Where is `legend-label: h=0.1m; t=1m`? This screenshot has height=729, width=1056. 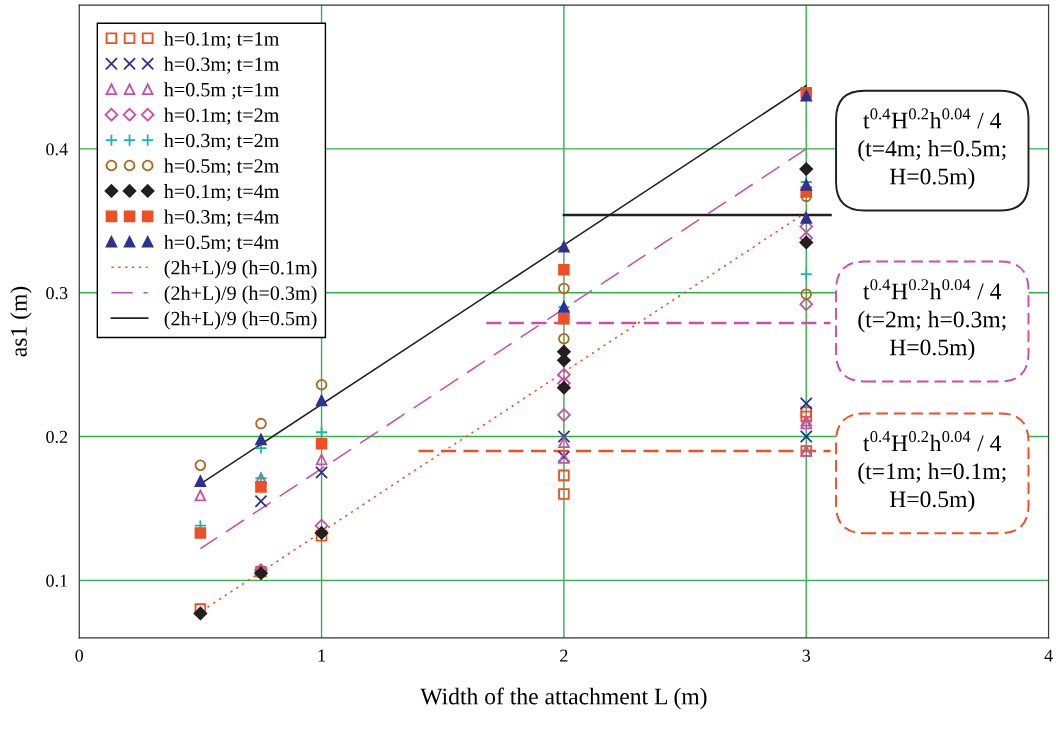 legend-label: h=0.1m; t=1m is located at coordinates (221, 40).